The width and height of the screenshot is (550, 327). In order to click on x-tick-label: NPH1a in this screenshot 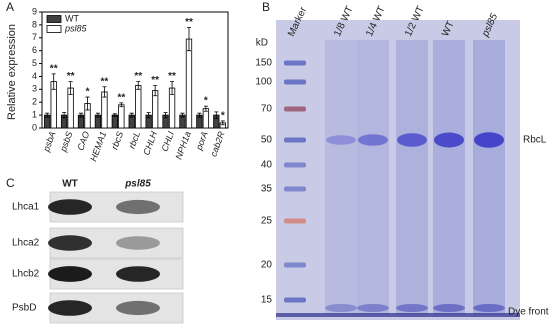, I will do `click(183, 145)`.